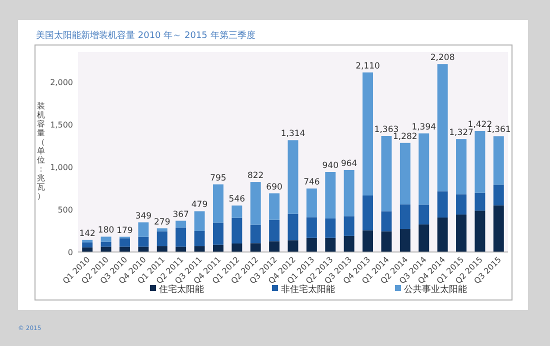 The width and height of the screenshot is (550, 346). What do you see at coordinates (405, 137) in the screenshot?
I see `total-label: 1,282` at bounding box center [405, 137].